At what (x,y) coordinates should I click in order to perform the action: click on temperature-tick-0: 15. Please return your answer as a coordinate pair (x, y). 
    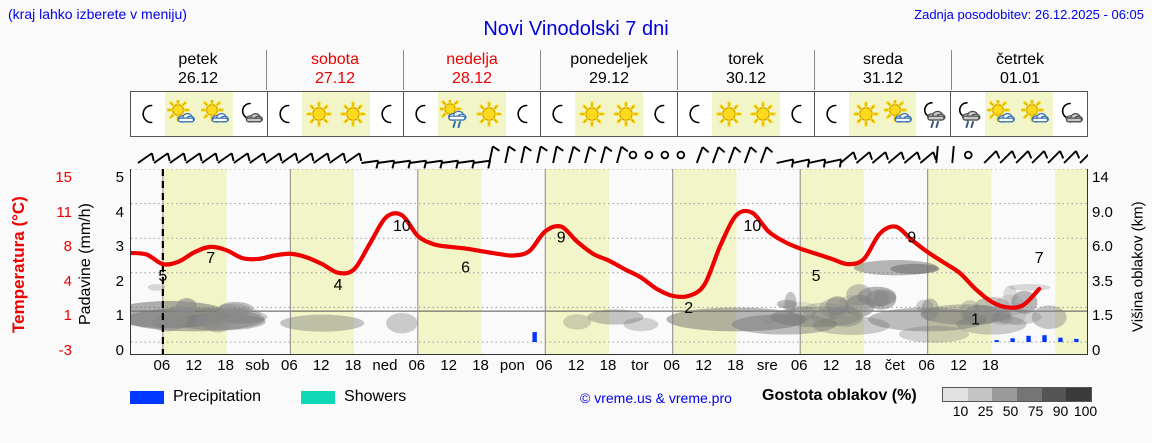
    Looking at the image, I should click on (63, 177).